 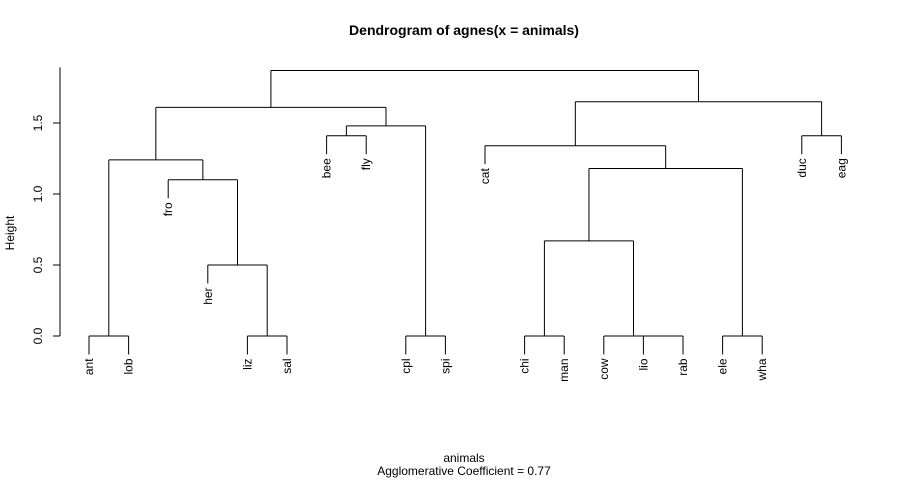 I want to click on leaf-label-fro: fro, so click(x=168, y=209).